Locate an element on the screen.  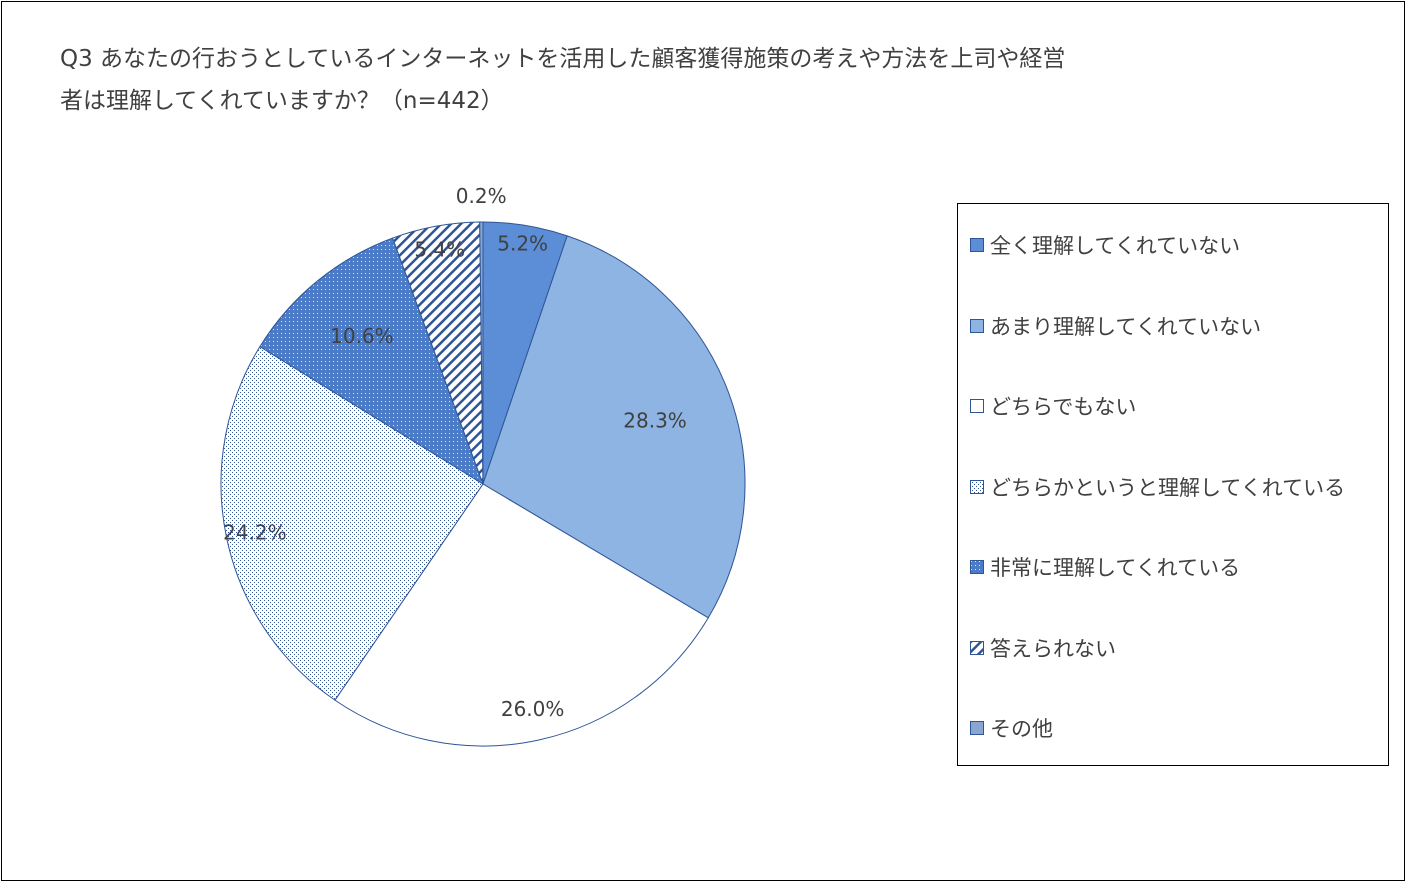
legend-item-7: その他 is located at coordinates (1011, 728).